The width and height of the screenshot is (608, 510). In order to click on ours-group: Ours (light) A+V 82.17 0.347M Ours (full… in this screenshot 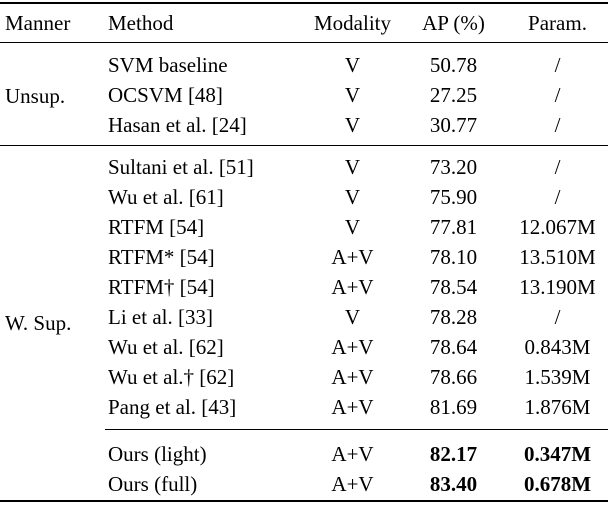, I will do `click(304, 465)`.